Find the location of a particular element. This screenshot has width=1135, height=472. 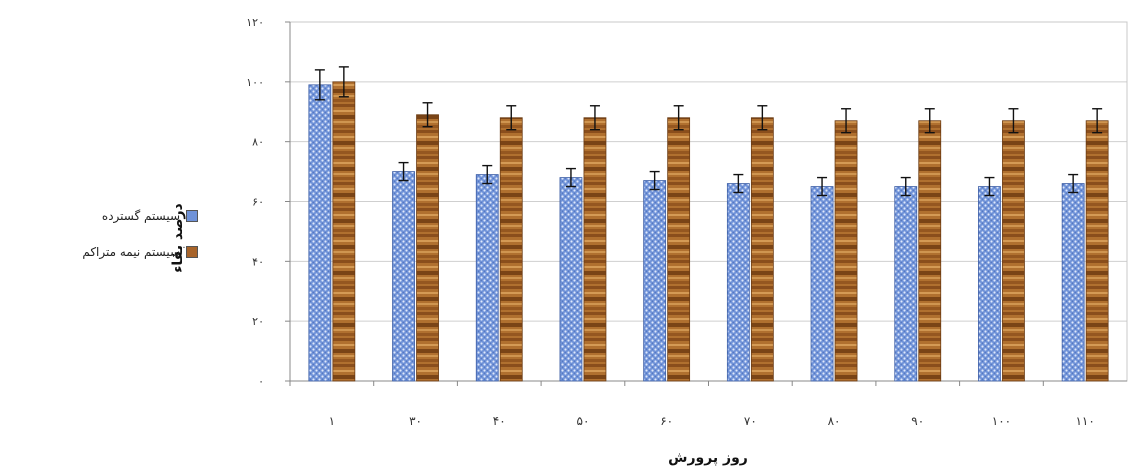

x-tick-labels: ۱ ۳۰ ۴۰ ۵۰ ۶۰ ۷۰ ۸۰ ۹۰ ۱۰۰ ۱۱۰ is located at coordinates (712, 421).